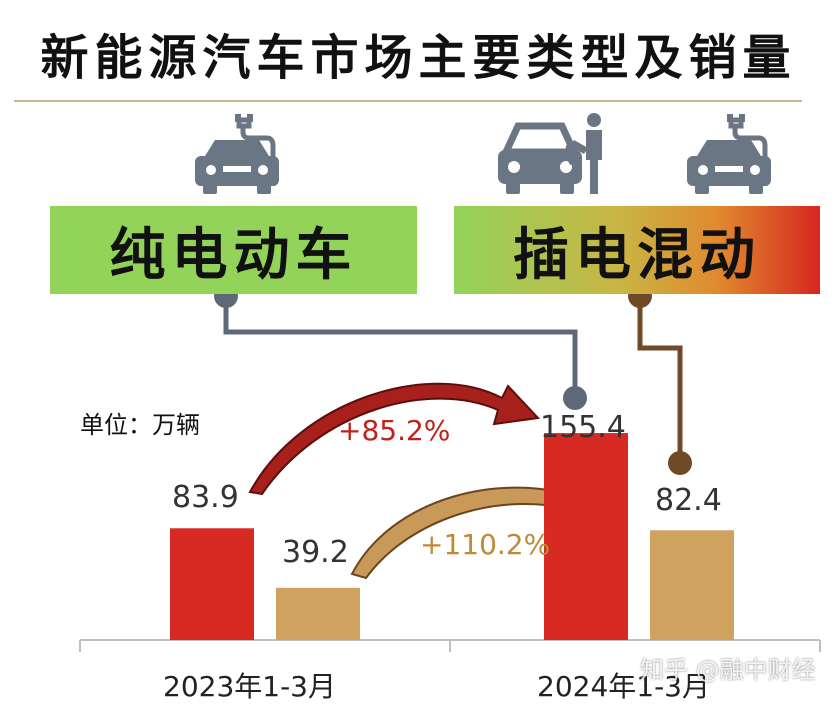 Image resolution: width=837 pixels, height=705 pixels. Describe the element at coordinates (140, 425) in the screenshot. I see `unit-label: 单位：万辆` at that location.